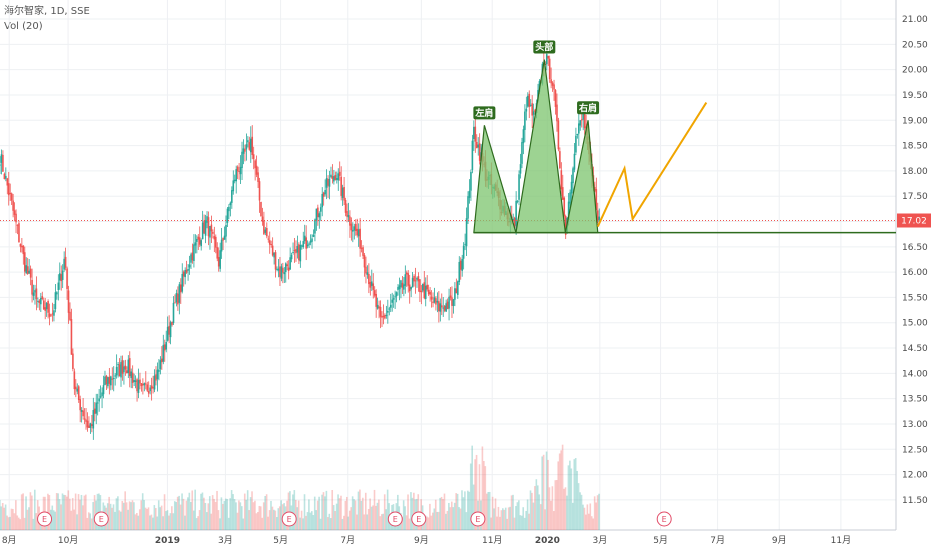 This screenshot has width=932, height=550. Describe the element at coordinates (347, 540) in the screenshot. I see `time-tick-label: 7月` at that location.